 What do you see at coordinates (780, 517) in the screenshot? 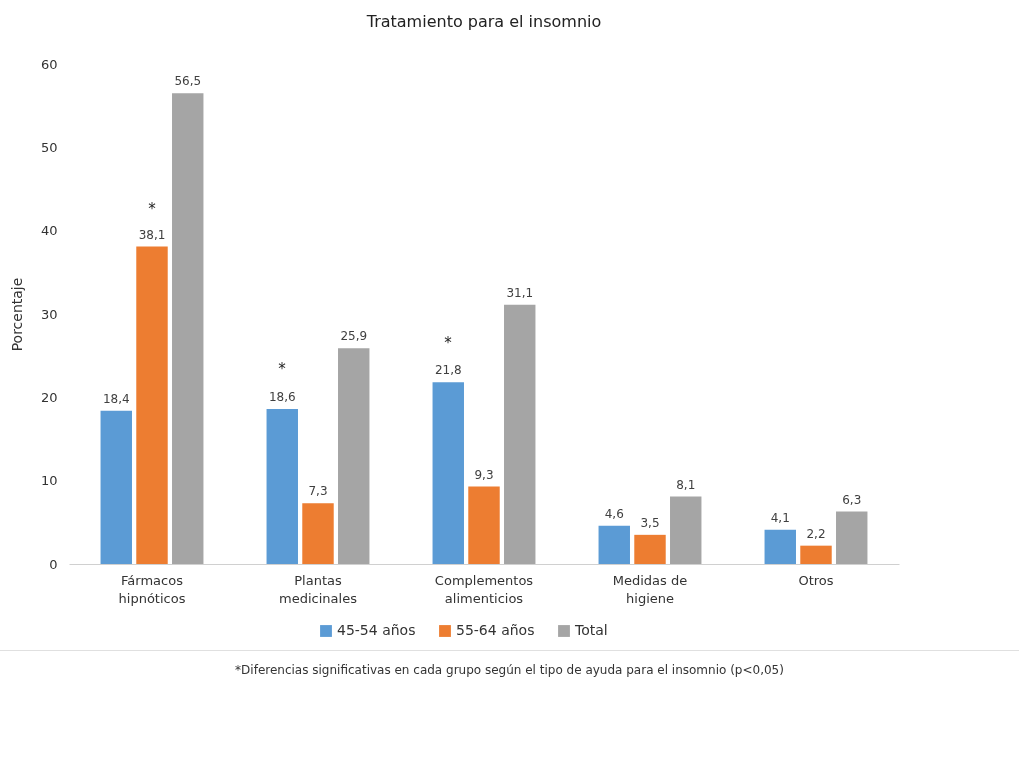
I see `data-label: 4,1` at bounding box center [780, 517].